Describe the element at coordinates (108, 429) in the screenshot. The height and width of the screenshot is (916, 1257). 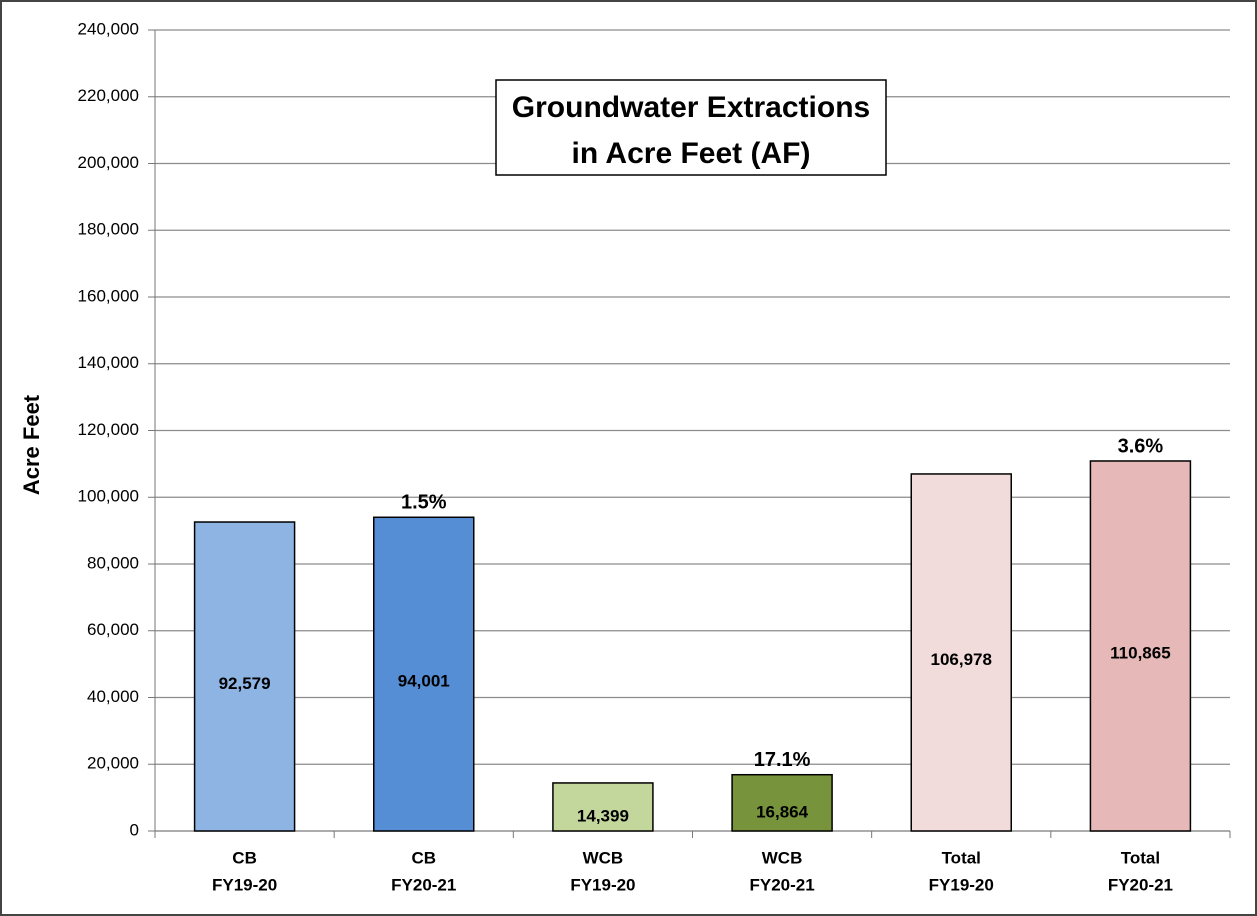
I see `y-tick-label: 120,000` at that location.